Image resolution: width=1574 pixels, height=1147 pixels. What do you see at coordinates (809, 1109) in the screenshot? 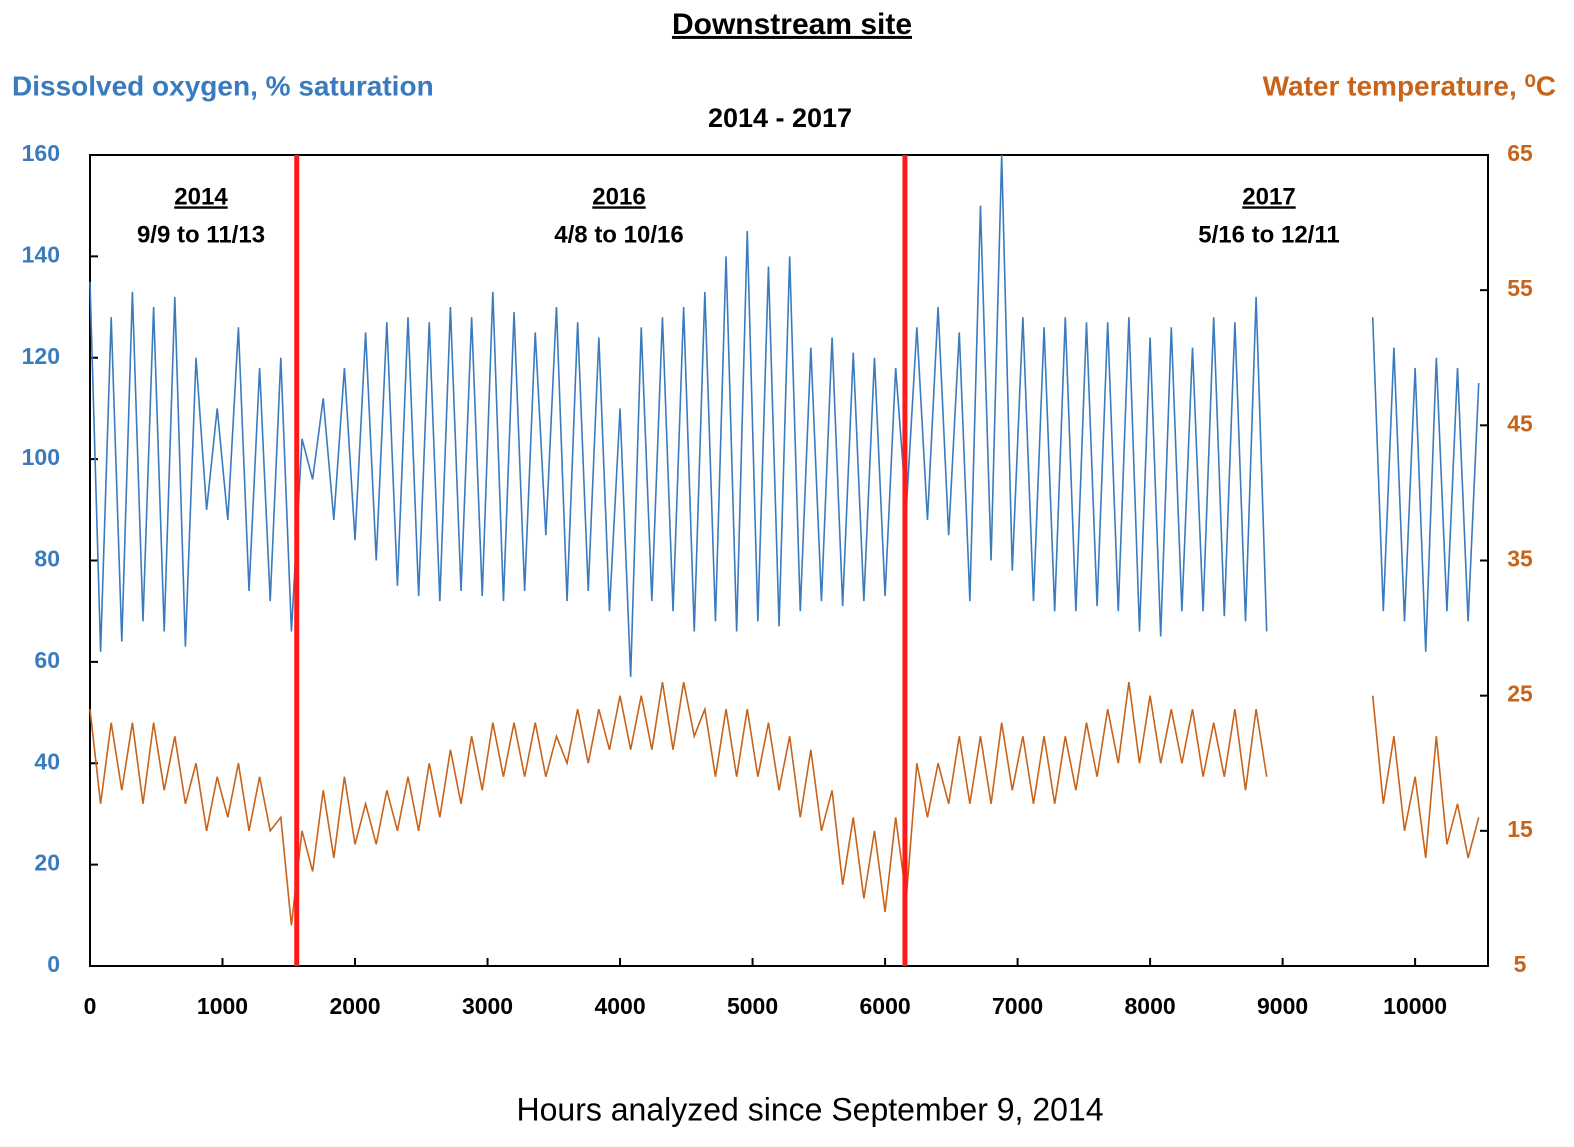
I see `x-axis-label: Hours analyzed since September 9, 2014` at bounding box center [809, 1109].